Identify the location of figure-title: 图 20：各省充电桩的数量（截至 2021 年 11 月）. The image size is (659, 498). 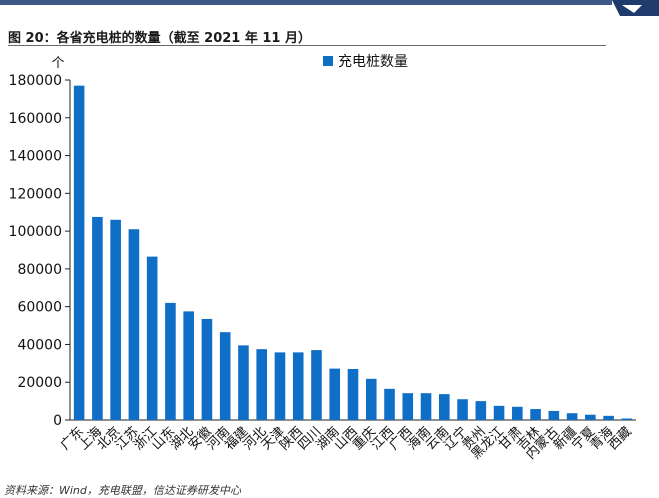
(159, 38).